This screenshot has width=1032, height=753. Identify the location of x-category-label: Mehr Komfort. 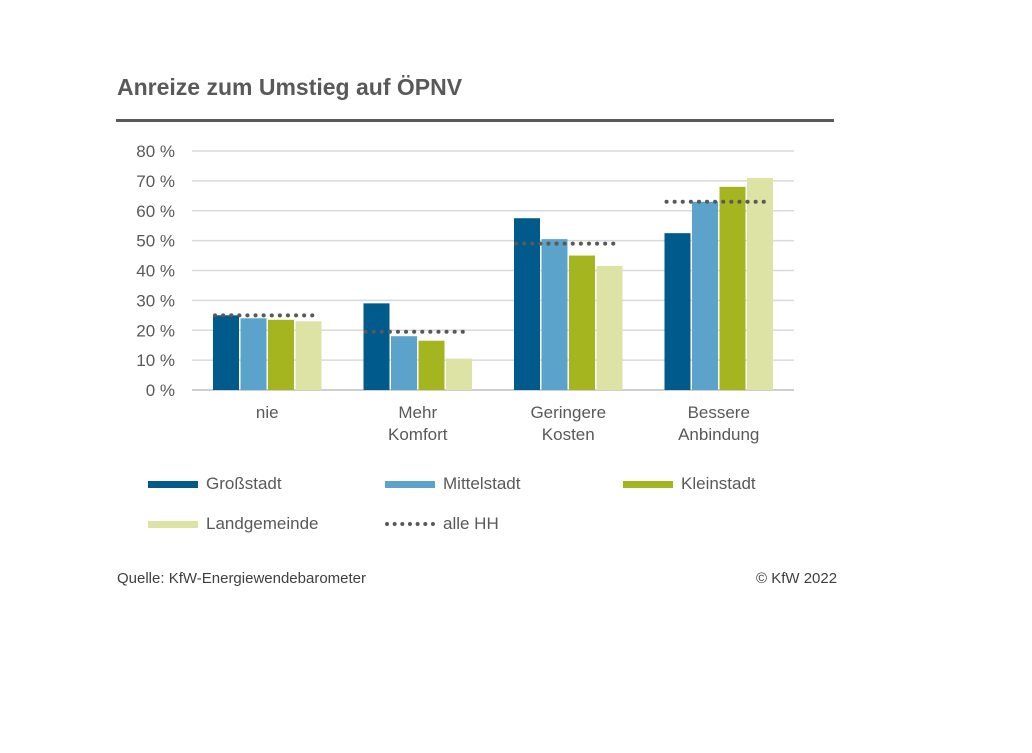
(418, 423).